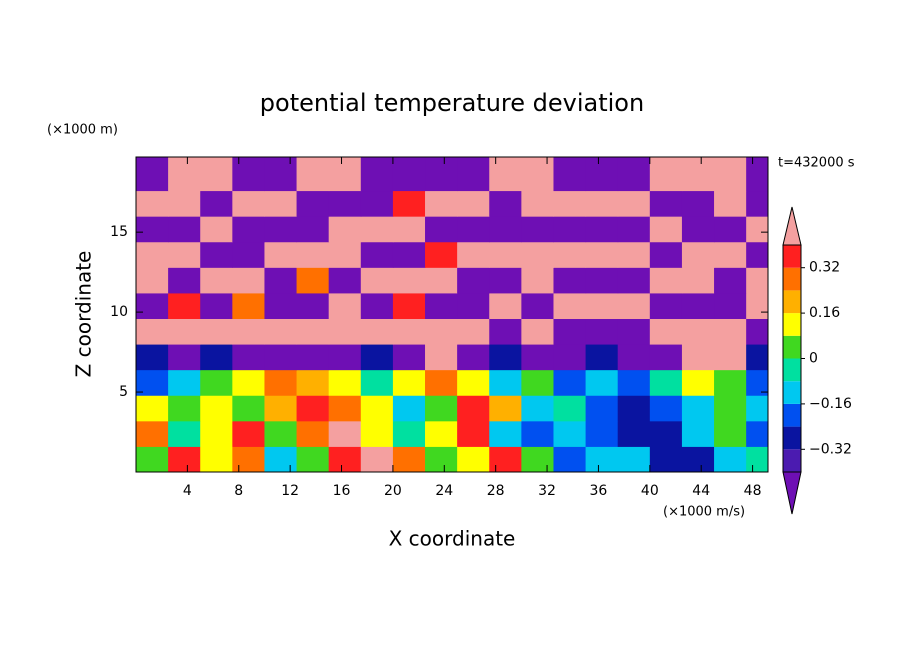  What do you see at coordinates (813, 359) in the screenshot?
I see `colorbar-tick-label: 0` at bounding box center [813, 359].